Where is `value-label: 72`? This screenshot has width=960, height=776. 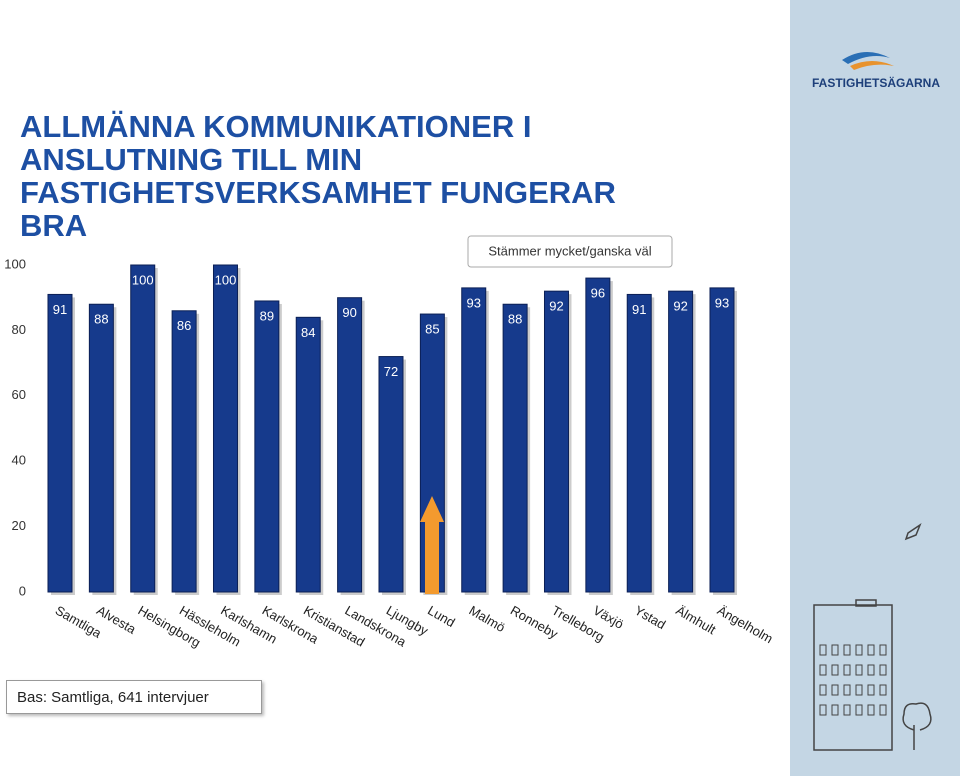
value-label: 72 is located at coordinates (391, 371).